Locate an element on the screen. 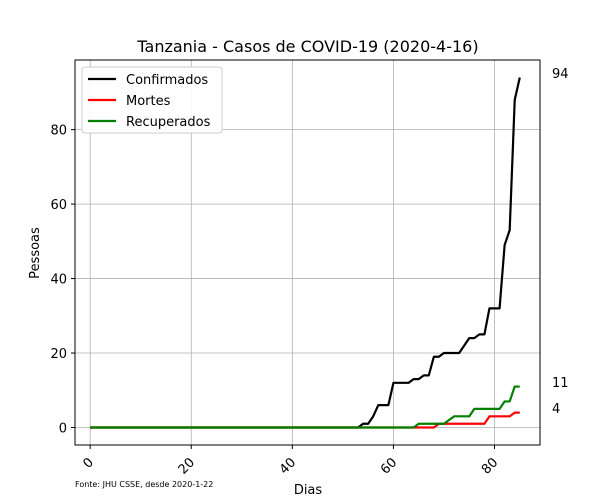 This screenshot has width=600, height=500. legend-label: Recuperados is located at coordinates (168, 122).